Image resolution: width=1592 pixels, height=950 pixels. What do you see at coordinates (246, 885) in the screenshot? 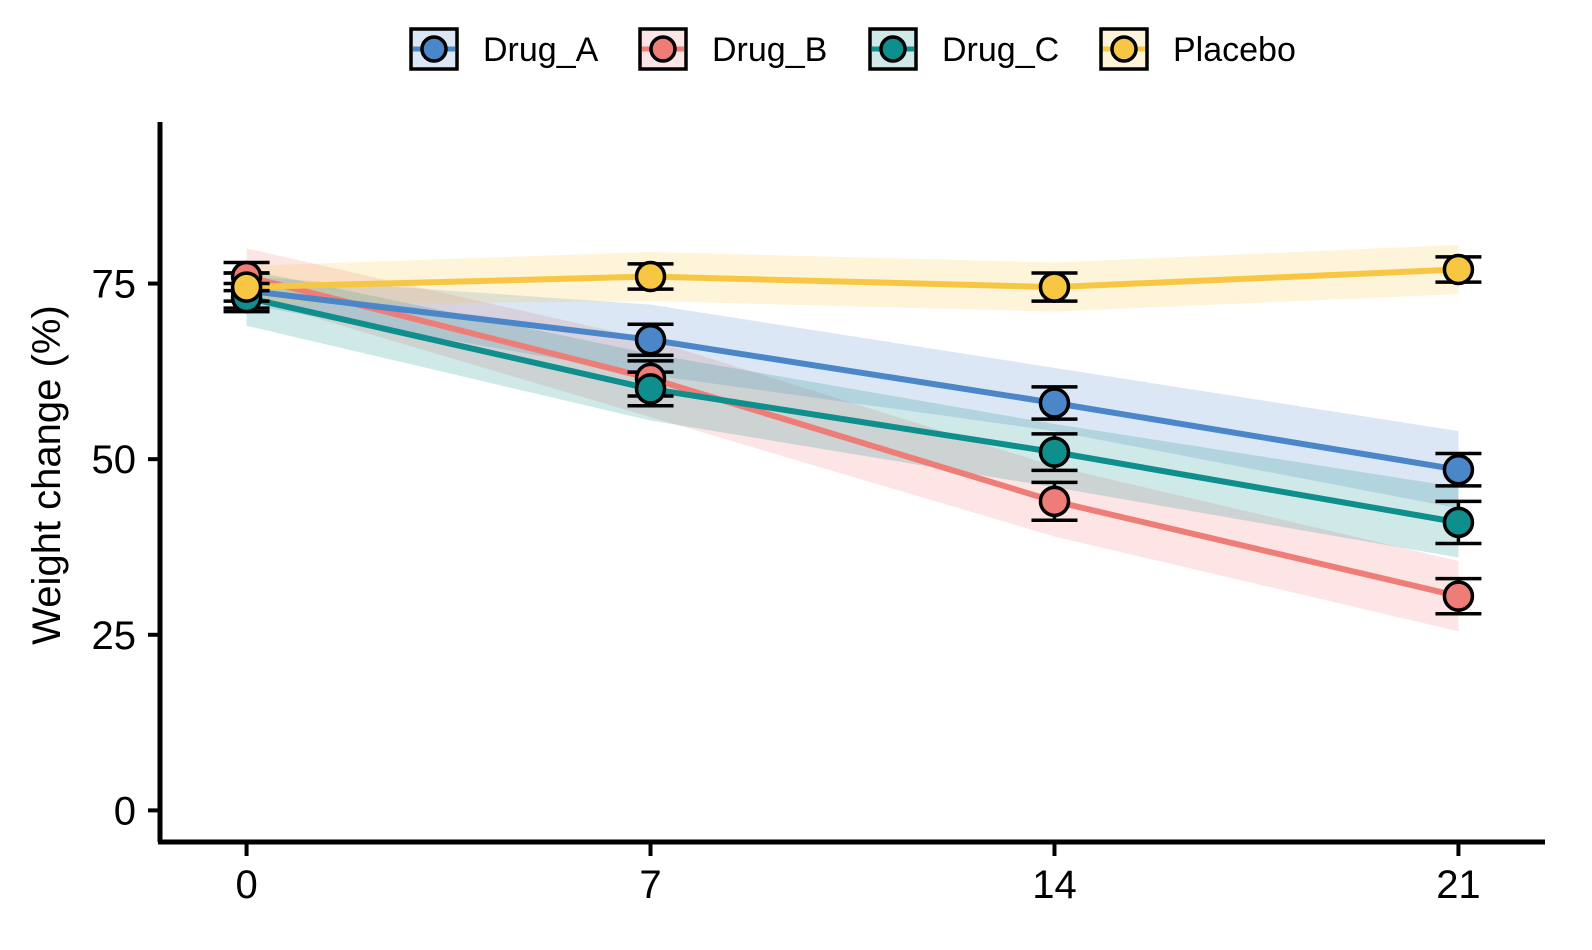
I see `x-tick-label: 0` at bounding box center [246, 885].